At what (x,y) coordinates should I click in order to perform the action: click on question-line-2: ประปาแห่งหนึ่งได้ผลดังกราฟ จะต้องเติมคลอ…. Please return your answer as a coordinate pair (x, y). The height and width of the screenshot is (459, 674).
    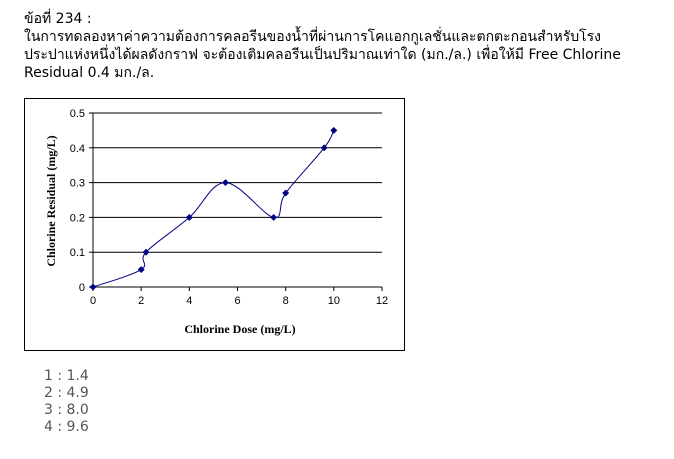
    Looking at the image, I should click on (322, 55).